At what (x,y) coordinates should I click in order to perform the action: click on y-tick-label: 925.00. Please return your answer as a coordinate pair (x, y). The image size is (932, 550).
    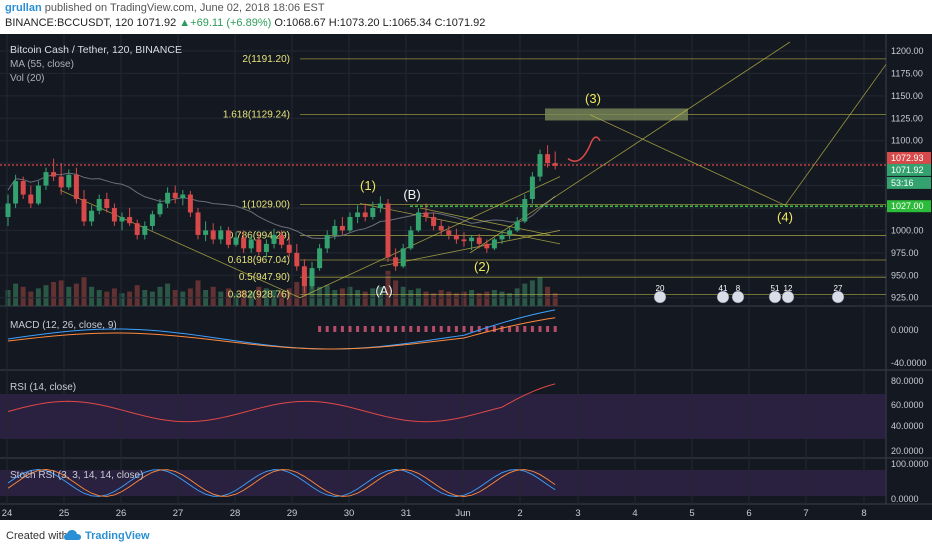
    Looking at the image, I should click on (905, 298).